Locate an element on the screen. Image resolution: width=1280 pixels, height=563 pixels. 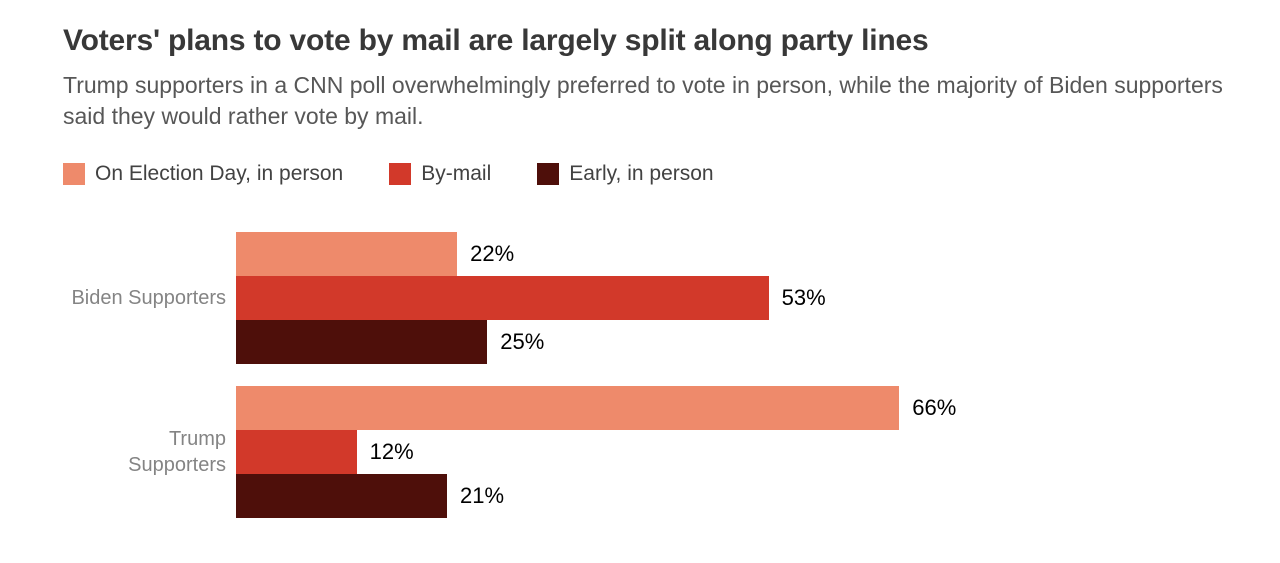
value-label-trump-election-day: 66% is located at coordinates (934, 407).